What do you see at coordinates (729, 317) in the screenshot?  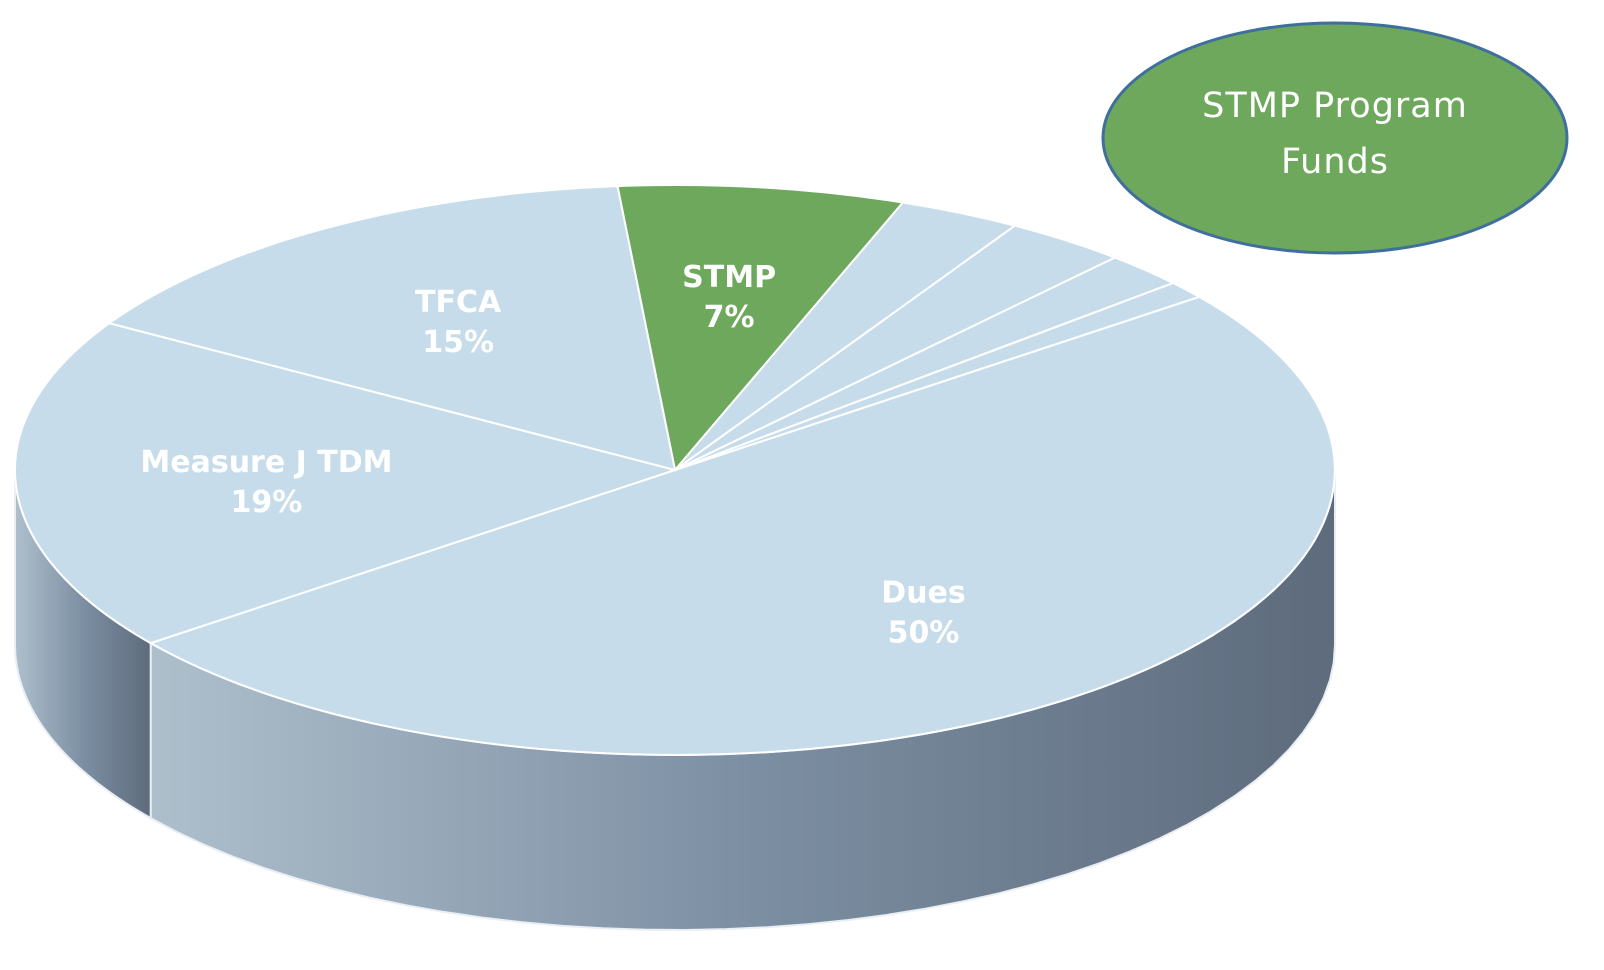 I see `slice-value: 7%` at bounding box center [729, 317].